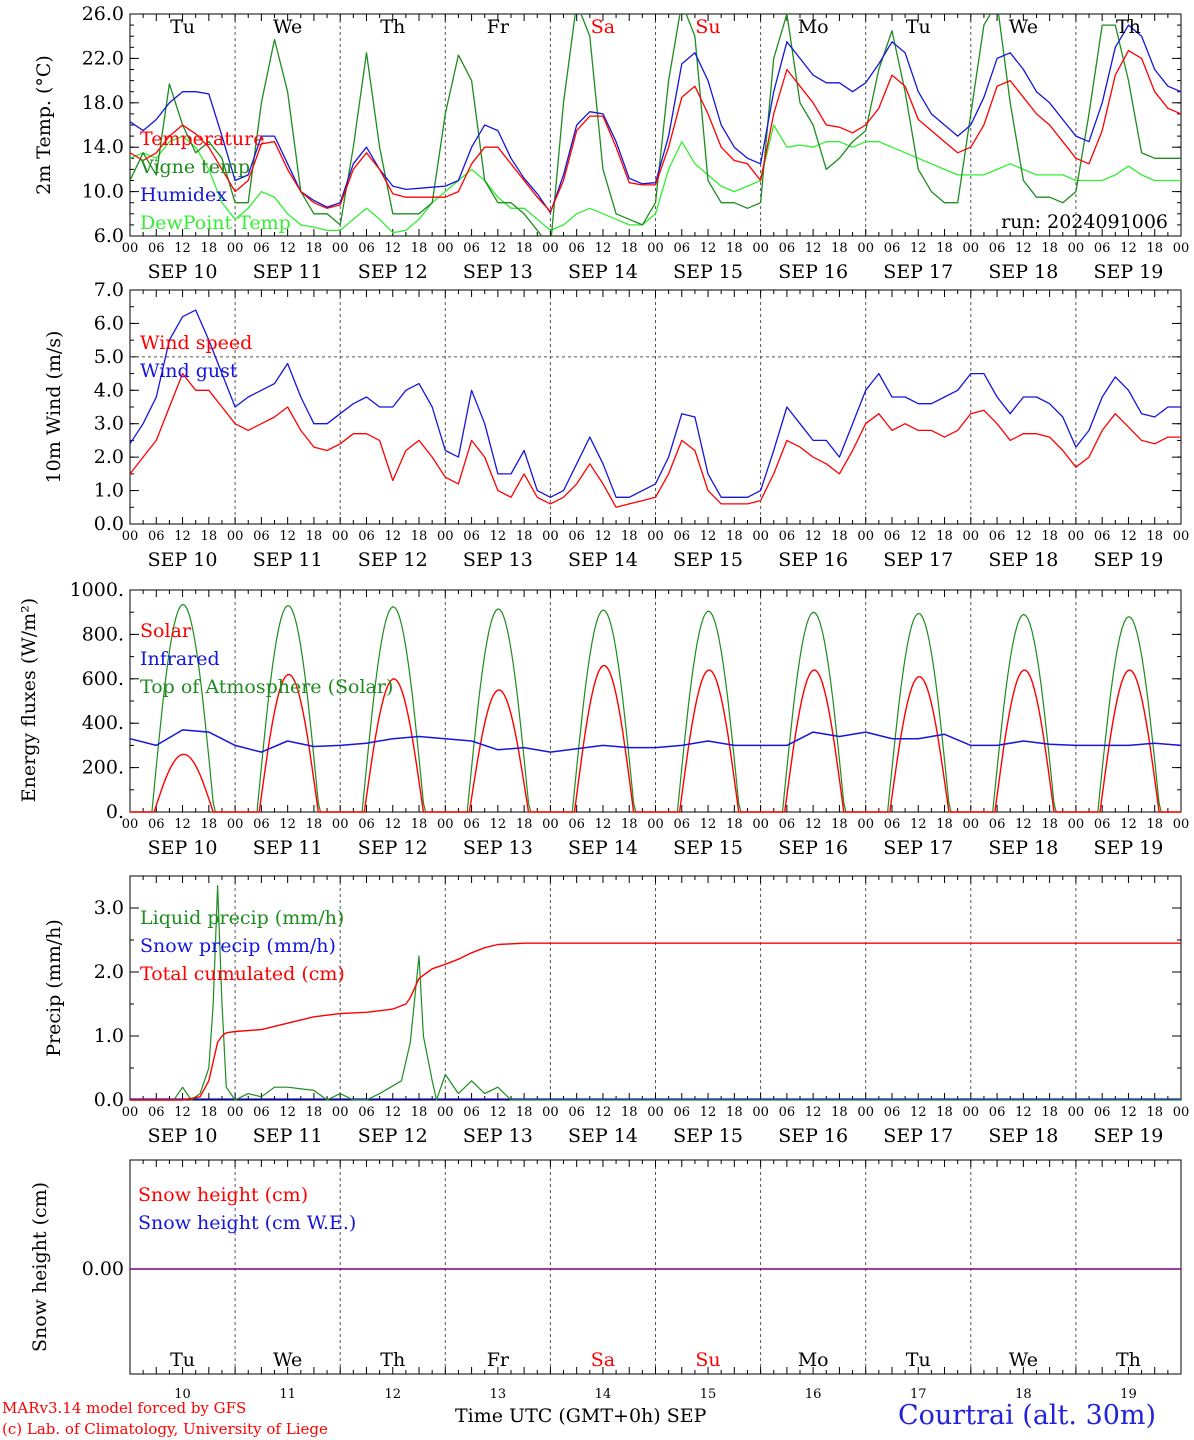  Describe the element at coordinates (103, 723) in the screenshot. I see `energy-y-tick-label: 400.` at that location.